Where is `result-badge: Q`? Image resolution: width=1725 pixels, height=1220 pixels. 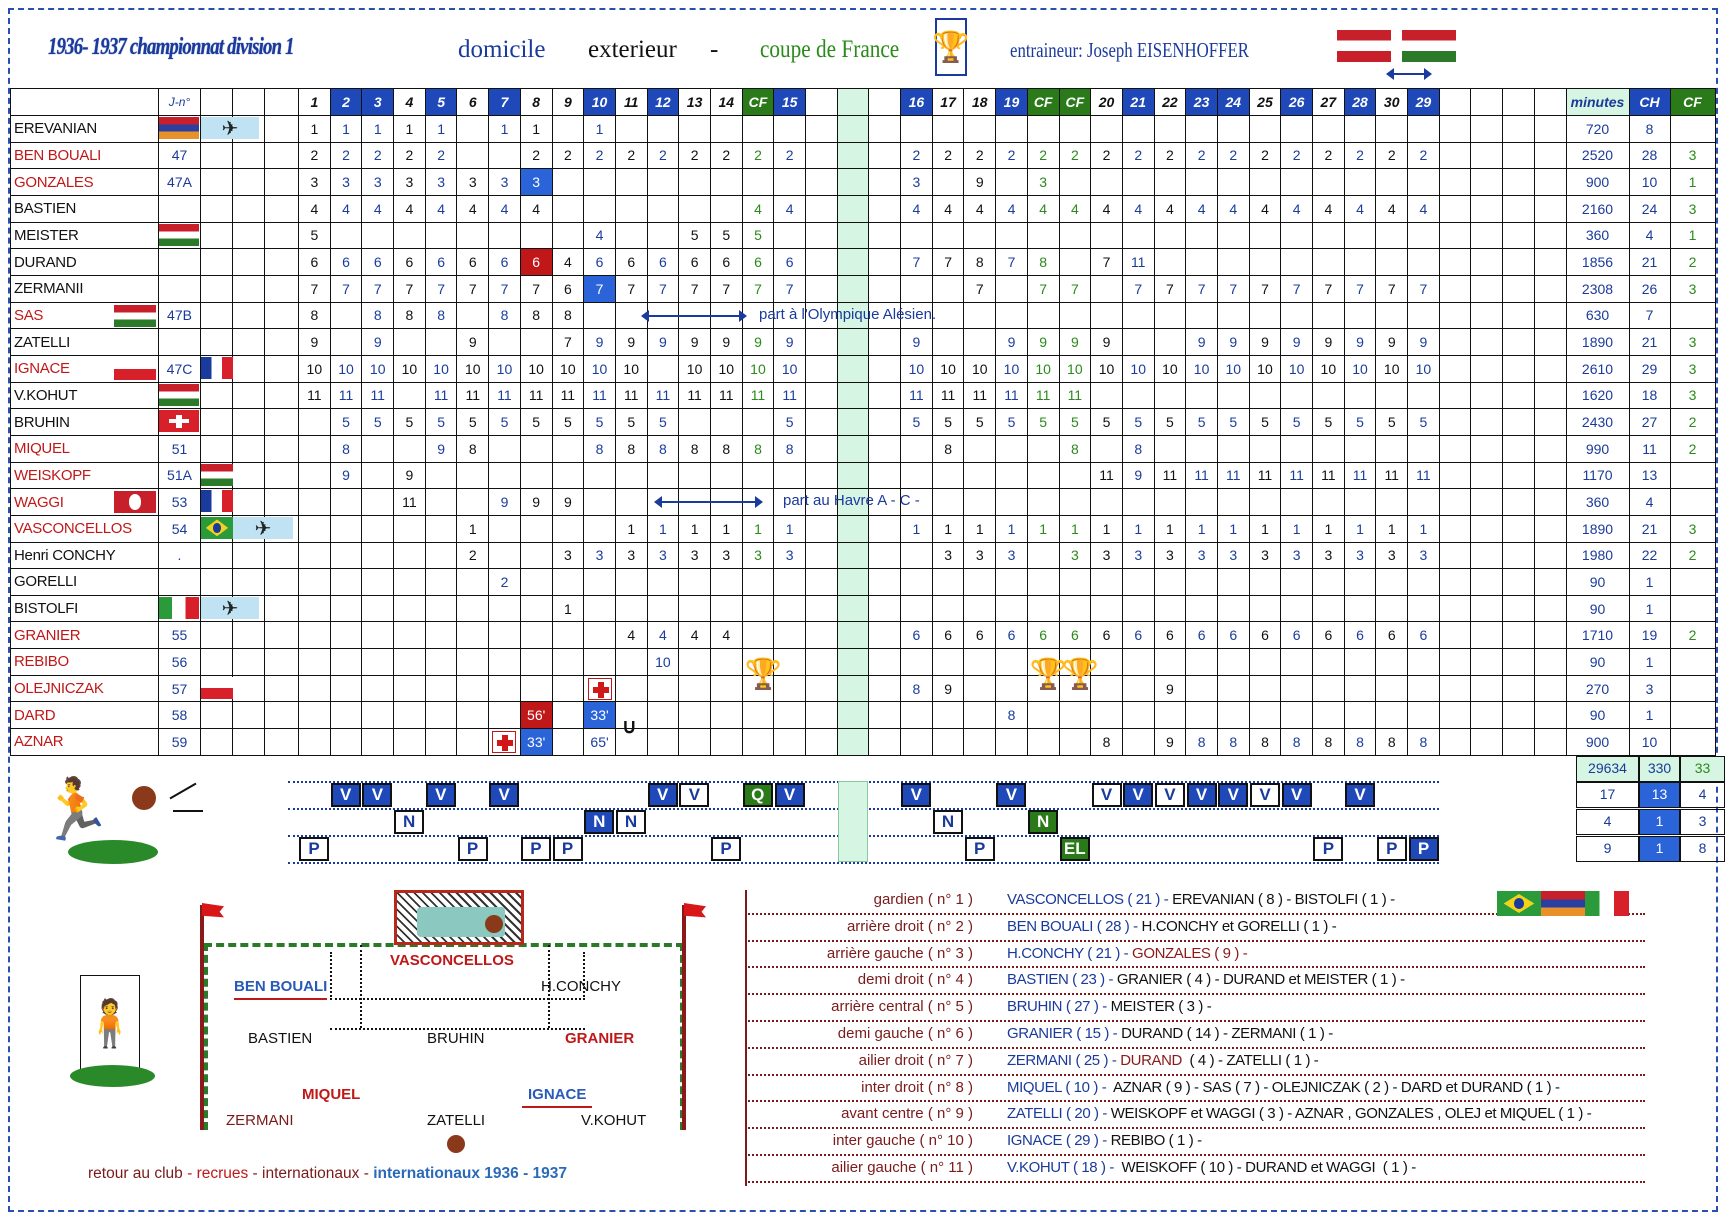
result-badge: Q is located at coordinates (757, 795).